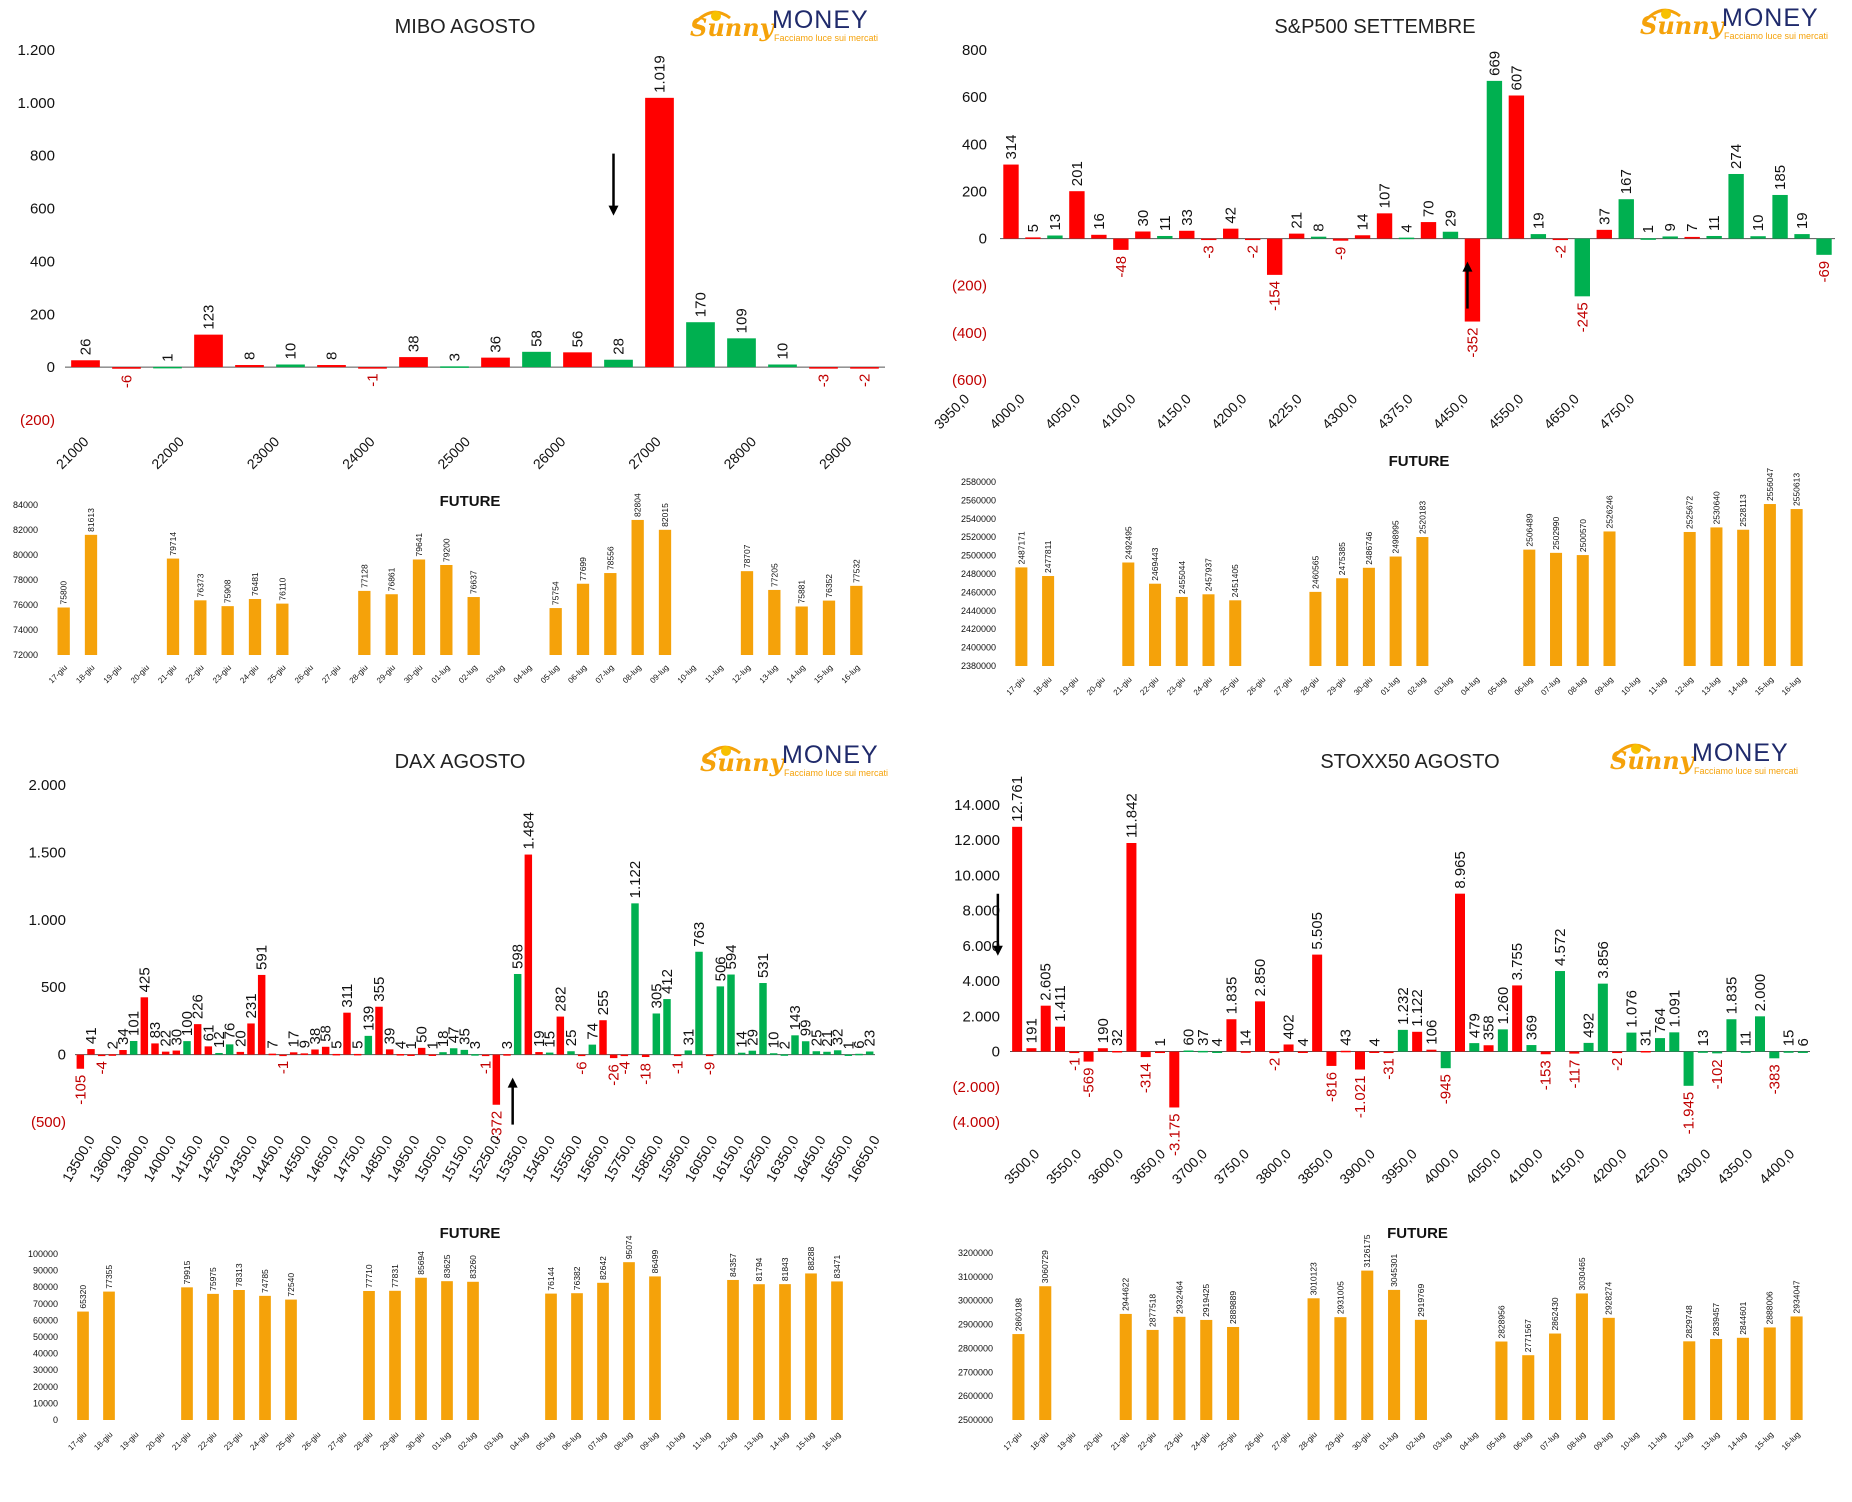  I want to click on future-date-label: 19-giu, so click(129, 1441).